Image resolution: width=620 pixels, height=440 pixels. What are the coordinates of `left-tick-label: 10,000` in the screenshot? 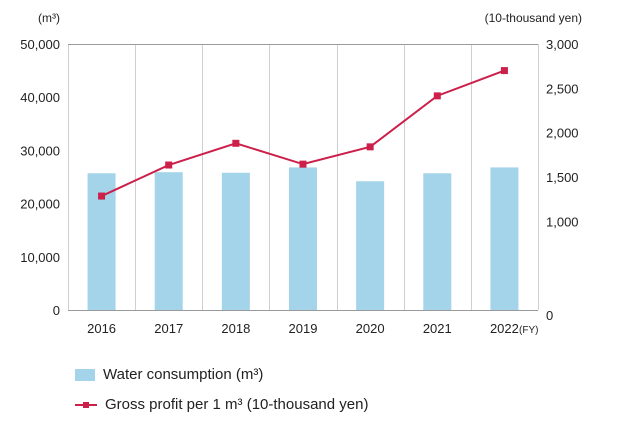 It's located at (40, 257).